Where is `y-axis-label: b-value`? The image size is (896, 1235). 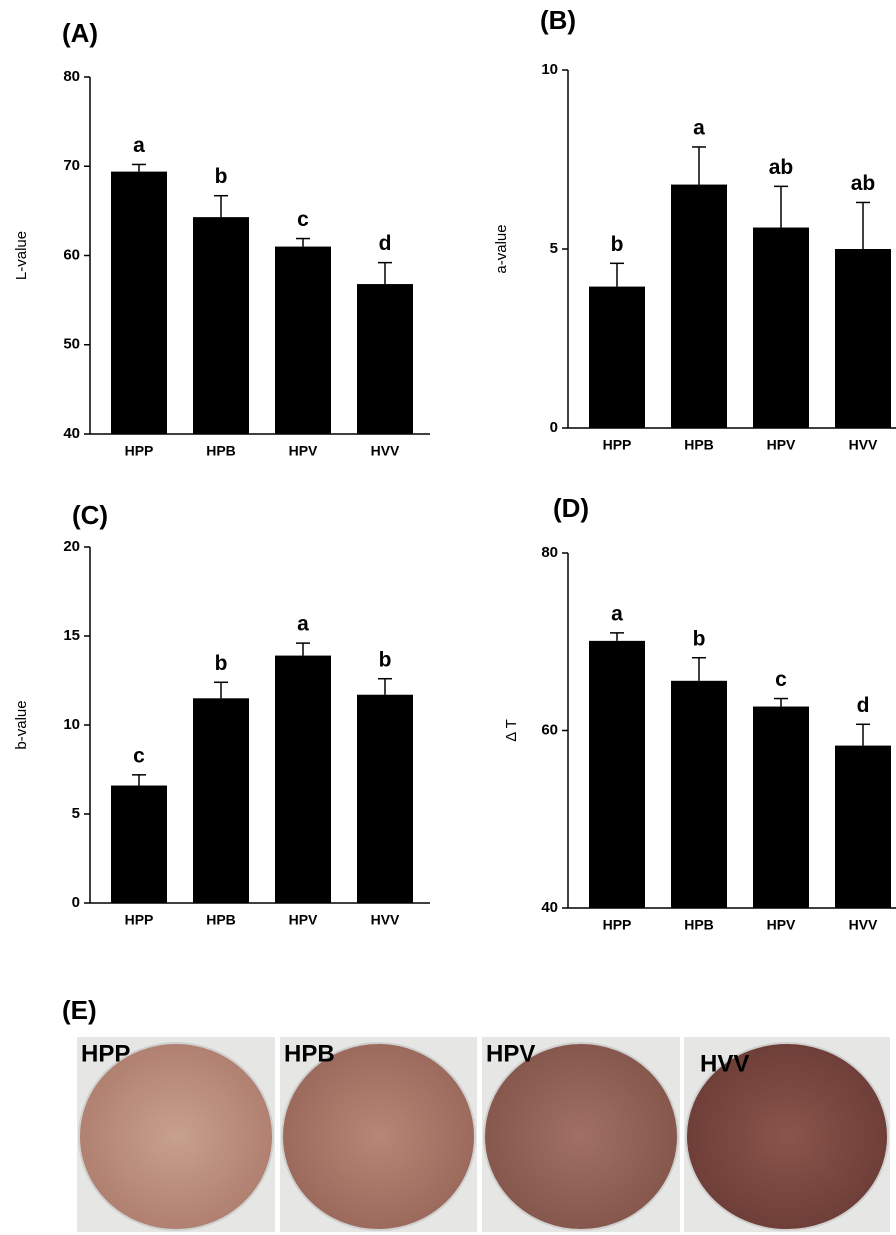 y-axis-label: b-value is located at coordinates (21, 724).